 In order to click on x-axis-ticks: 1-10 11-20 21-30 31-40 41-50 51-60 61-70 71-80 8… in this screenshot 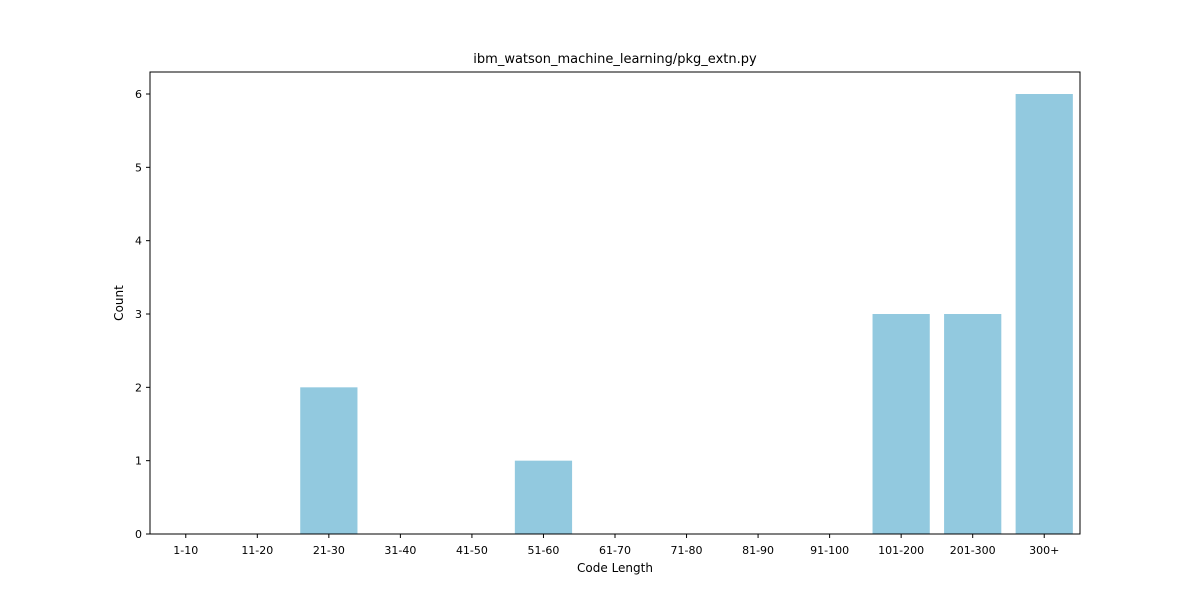, I will do `click(616, 545)`.